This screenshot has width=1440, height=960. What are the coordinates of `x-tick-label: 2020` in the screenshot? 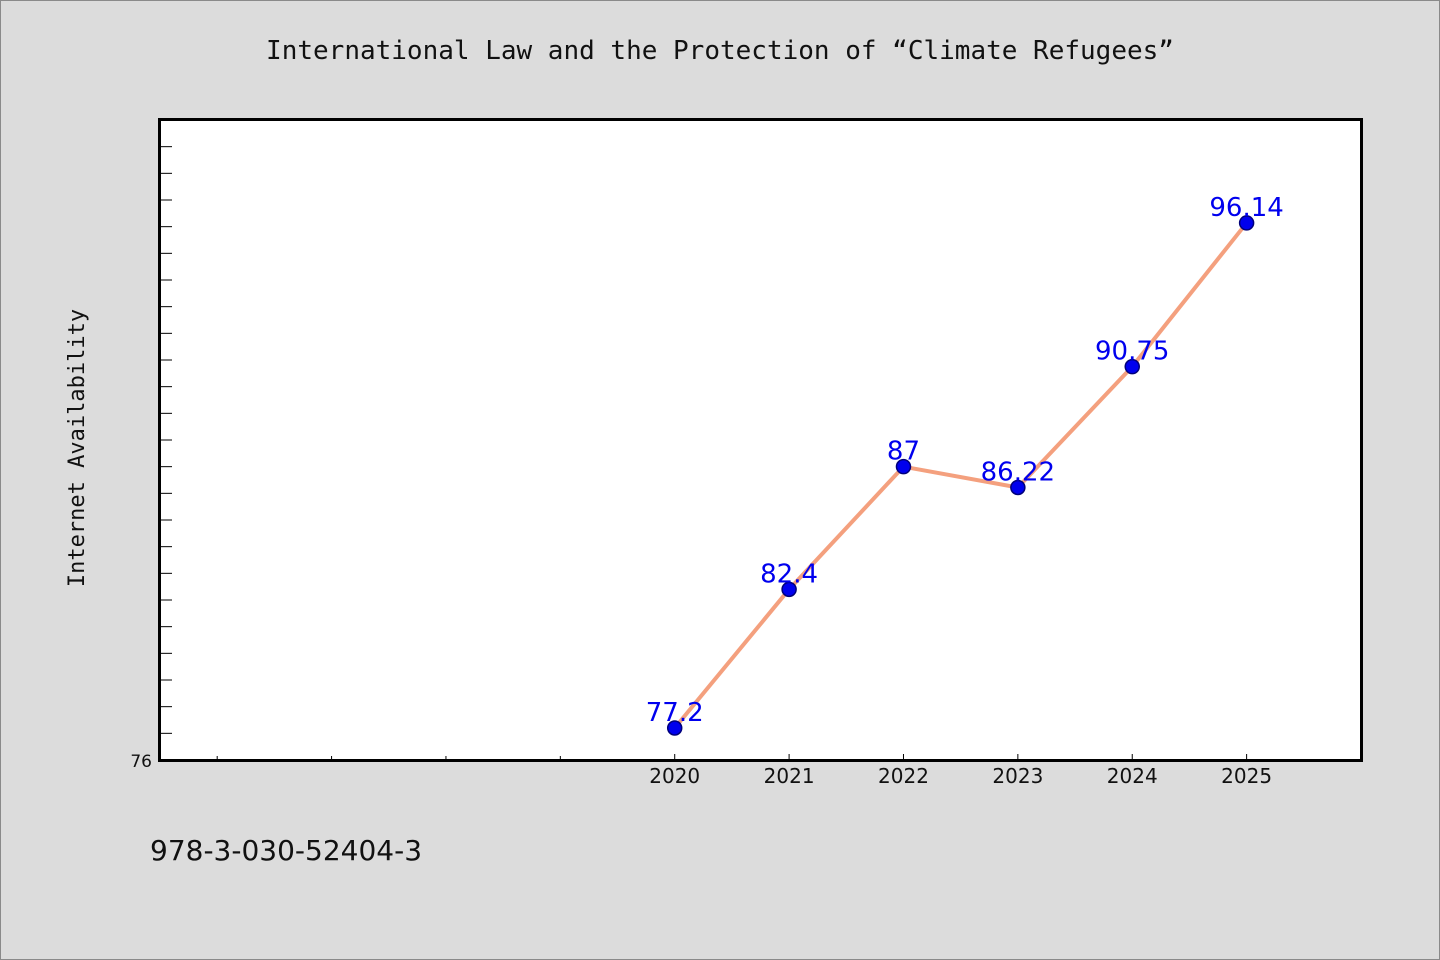 It's located at (674, 776).